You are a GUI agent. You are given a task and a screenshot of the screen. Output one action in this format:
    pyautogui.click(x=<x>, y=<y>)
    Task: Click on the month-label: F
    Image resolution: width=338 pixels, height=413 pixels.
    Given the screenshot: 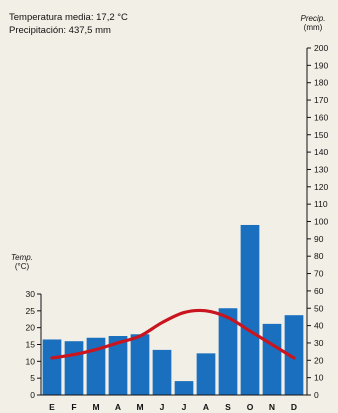 What is the action you would take?
    pyautogui.click(x=73, y=407)
    